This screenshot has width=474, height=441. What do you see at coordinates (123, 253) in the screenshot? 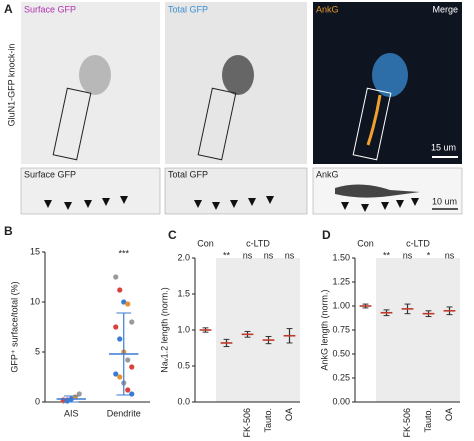
I see `significance: ***` at bounding box center [123, 253].